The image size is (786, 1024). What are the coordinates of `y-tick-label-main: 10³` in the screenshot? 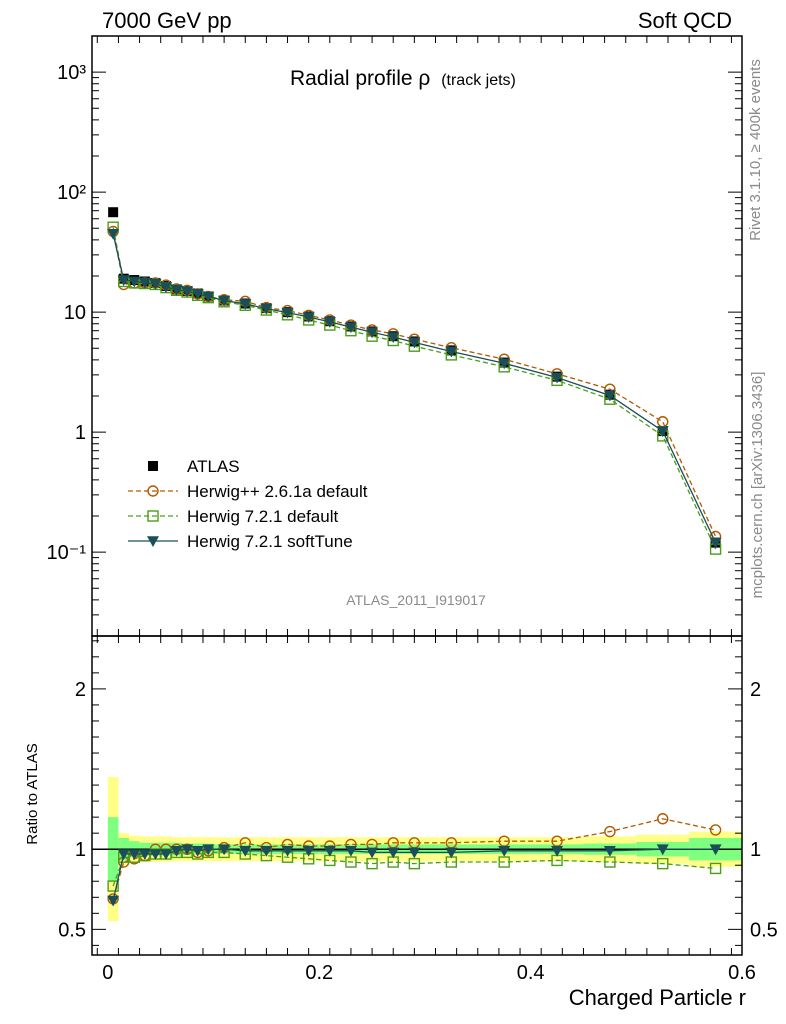 It's located at (71, 73).